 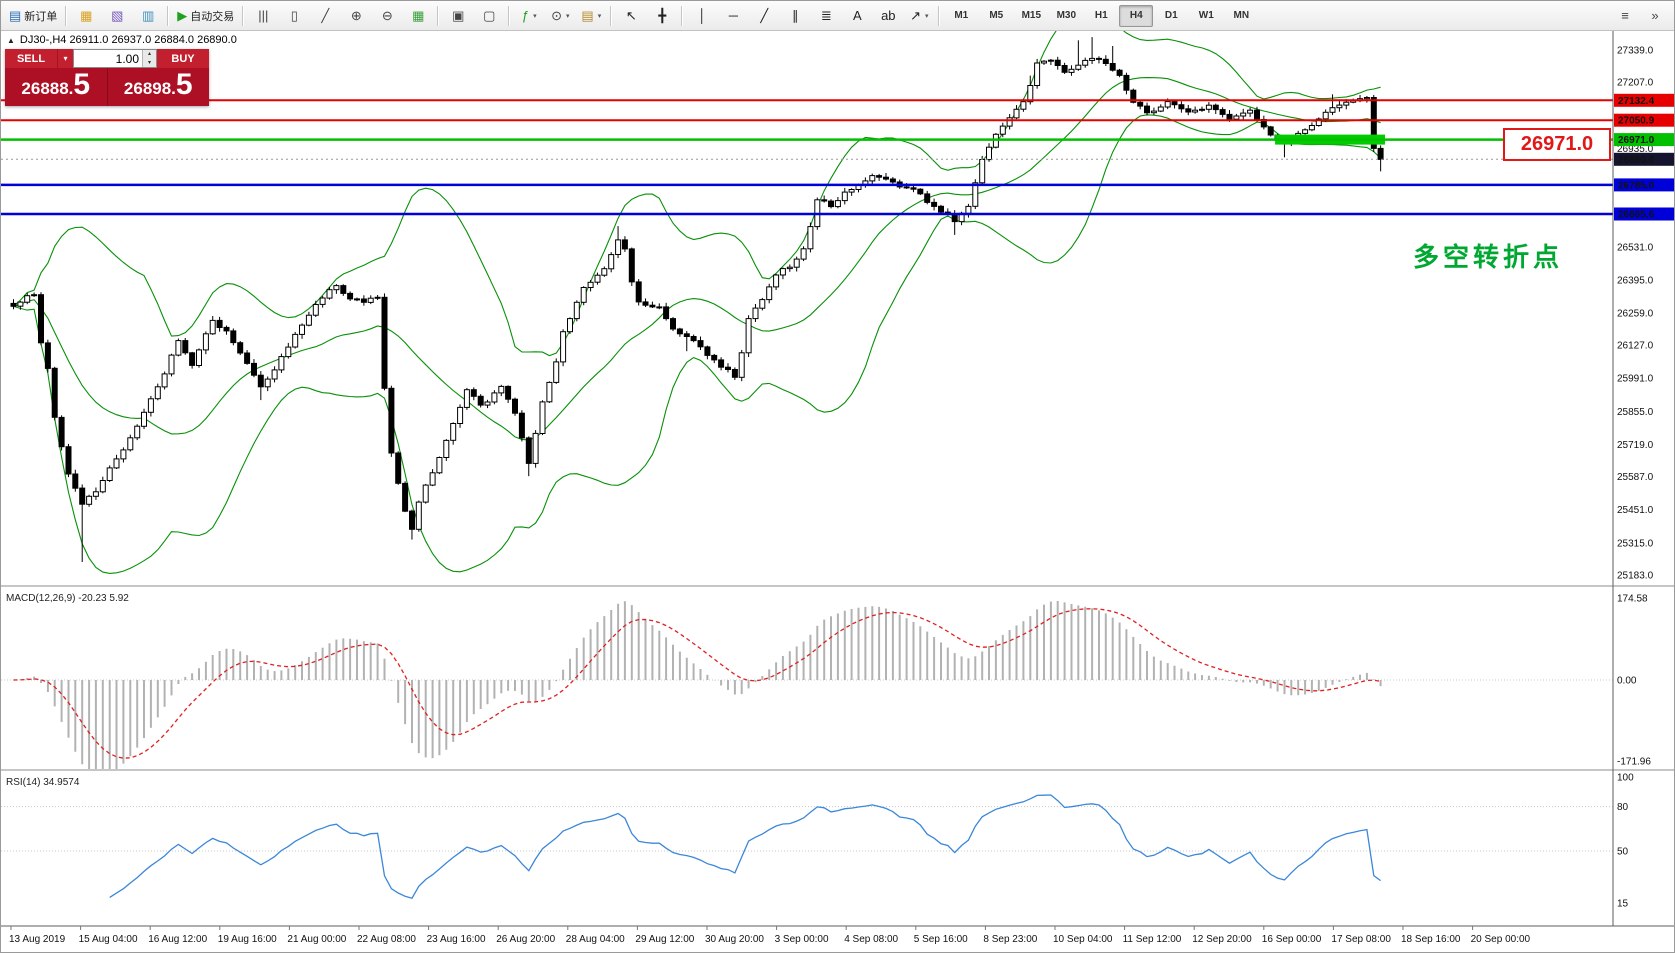 I want to click on timeframe-button-d1: D1, so click(x=1171, y=15).